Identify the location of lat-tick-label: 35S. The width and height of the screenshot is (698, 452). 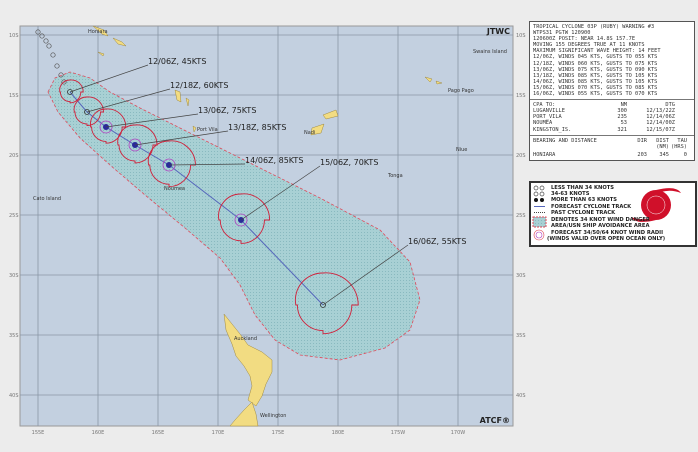
(521, 336).